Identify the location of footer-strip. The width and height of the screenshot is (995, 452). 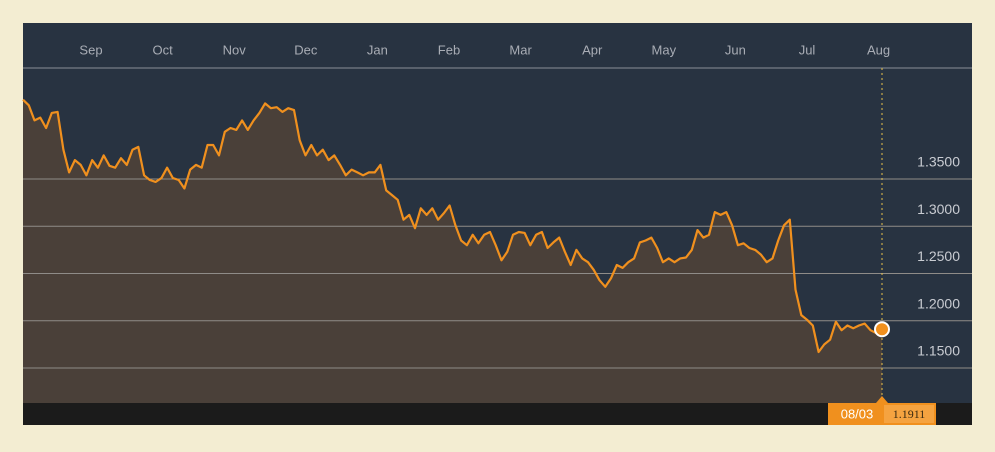
(497, 414).